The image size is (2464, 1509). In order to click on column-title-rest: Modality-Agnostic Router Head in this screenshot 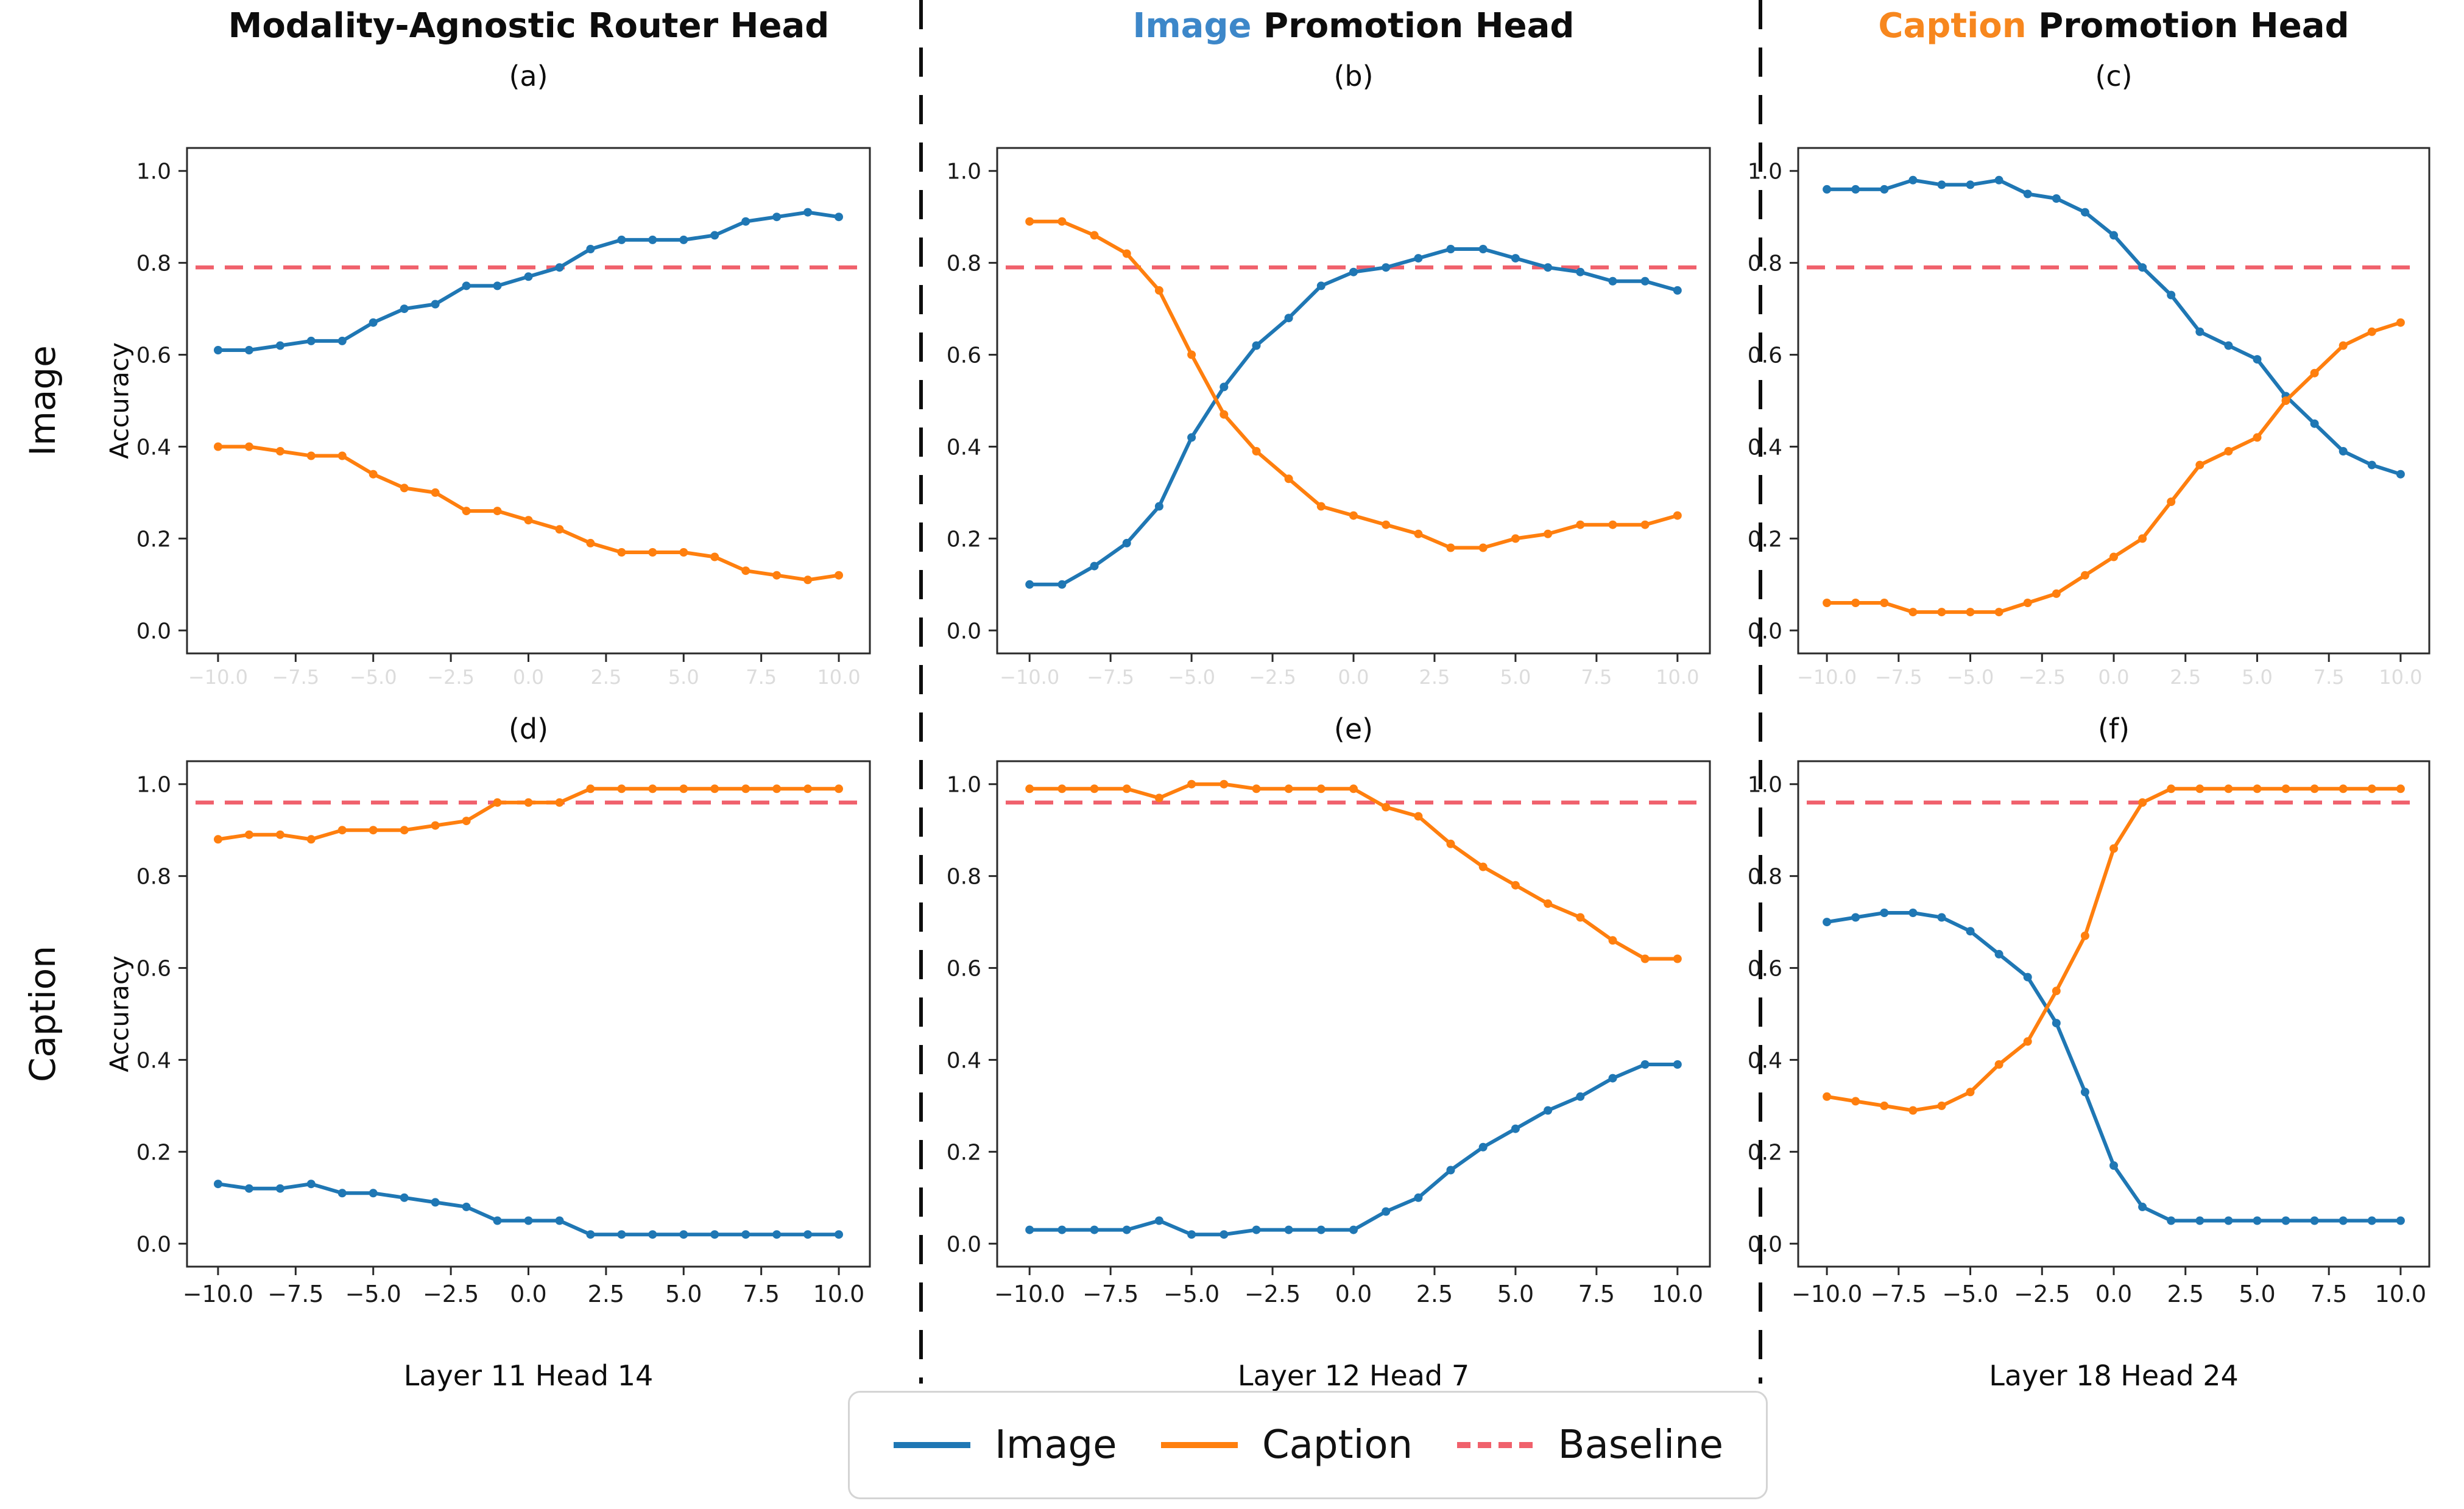, I will do `click(529, 26)`.